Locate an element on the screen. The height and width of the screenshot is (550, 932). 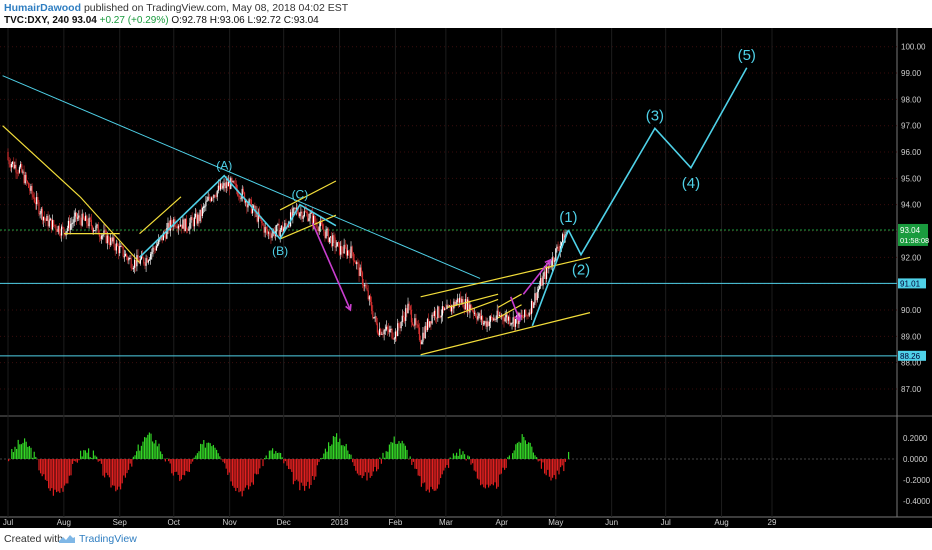
price-tick-label: 97.00 is located at coordinates (911, 126).